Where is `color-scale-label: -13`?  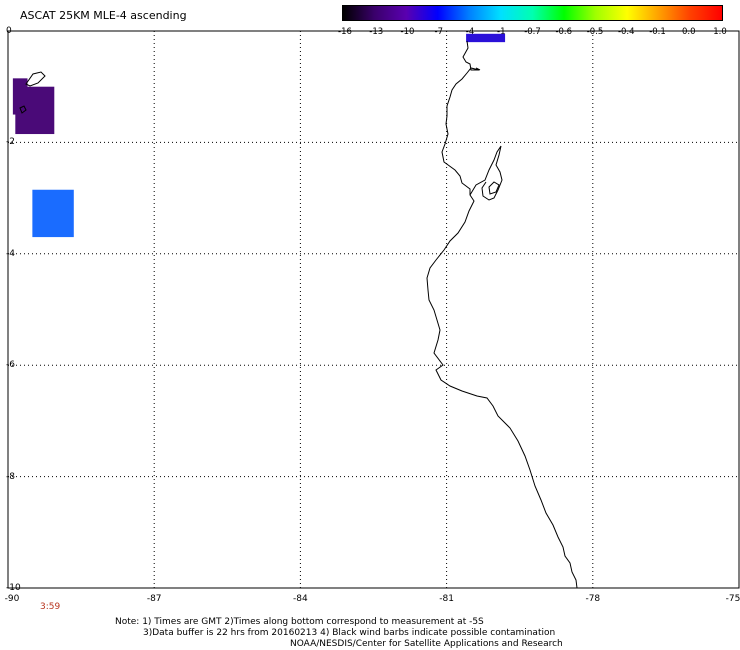 color-scale-label: -13 is located at coordinates (376, 32).